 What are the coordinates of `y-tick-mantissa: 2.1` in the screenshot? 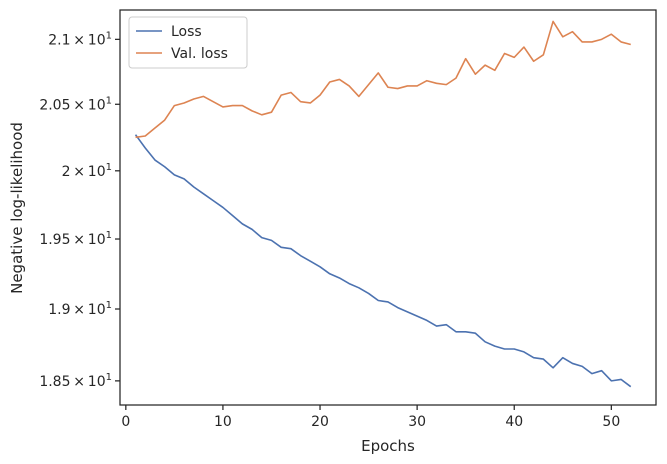 It's located at (59, 40).